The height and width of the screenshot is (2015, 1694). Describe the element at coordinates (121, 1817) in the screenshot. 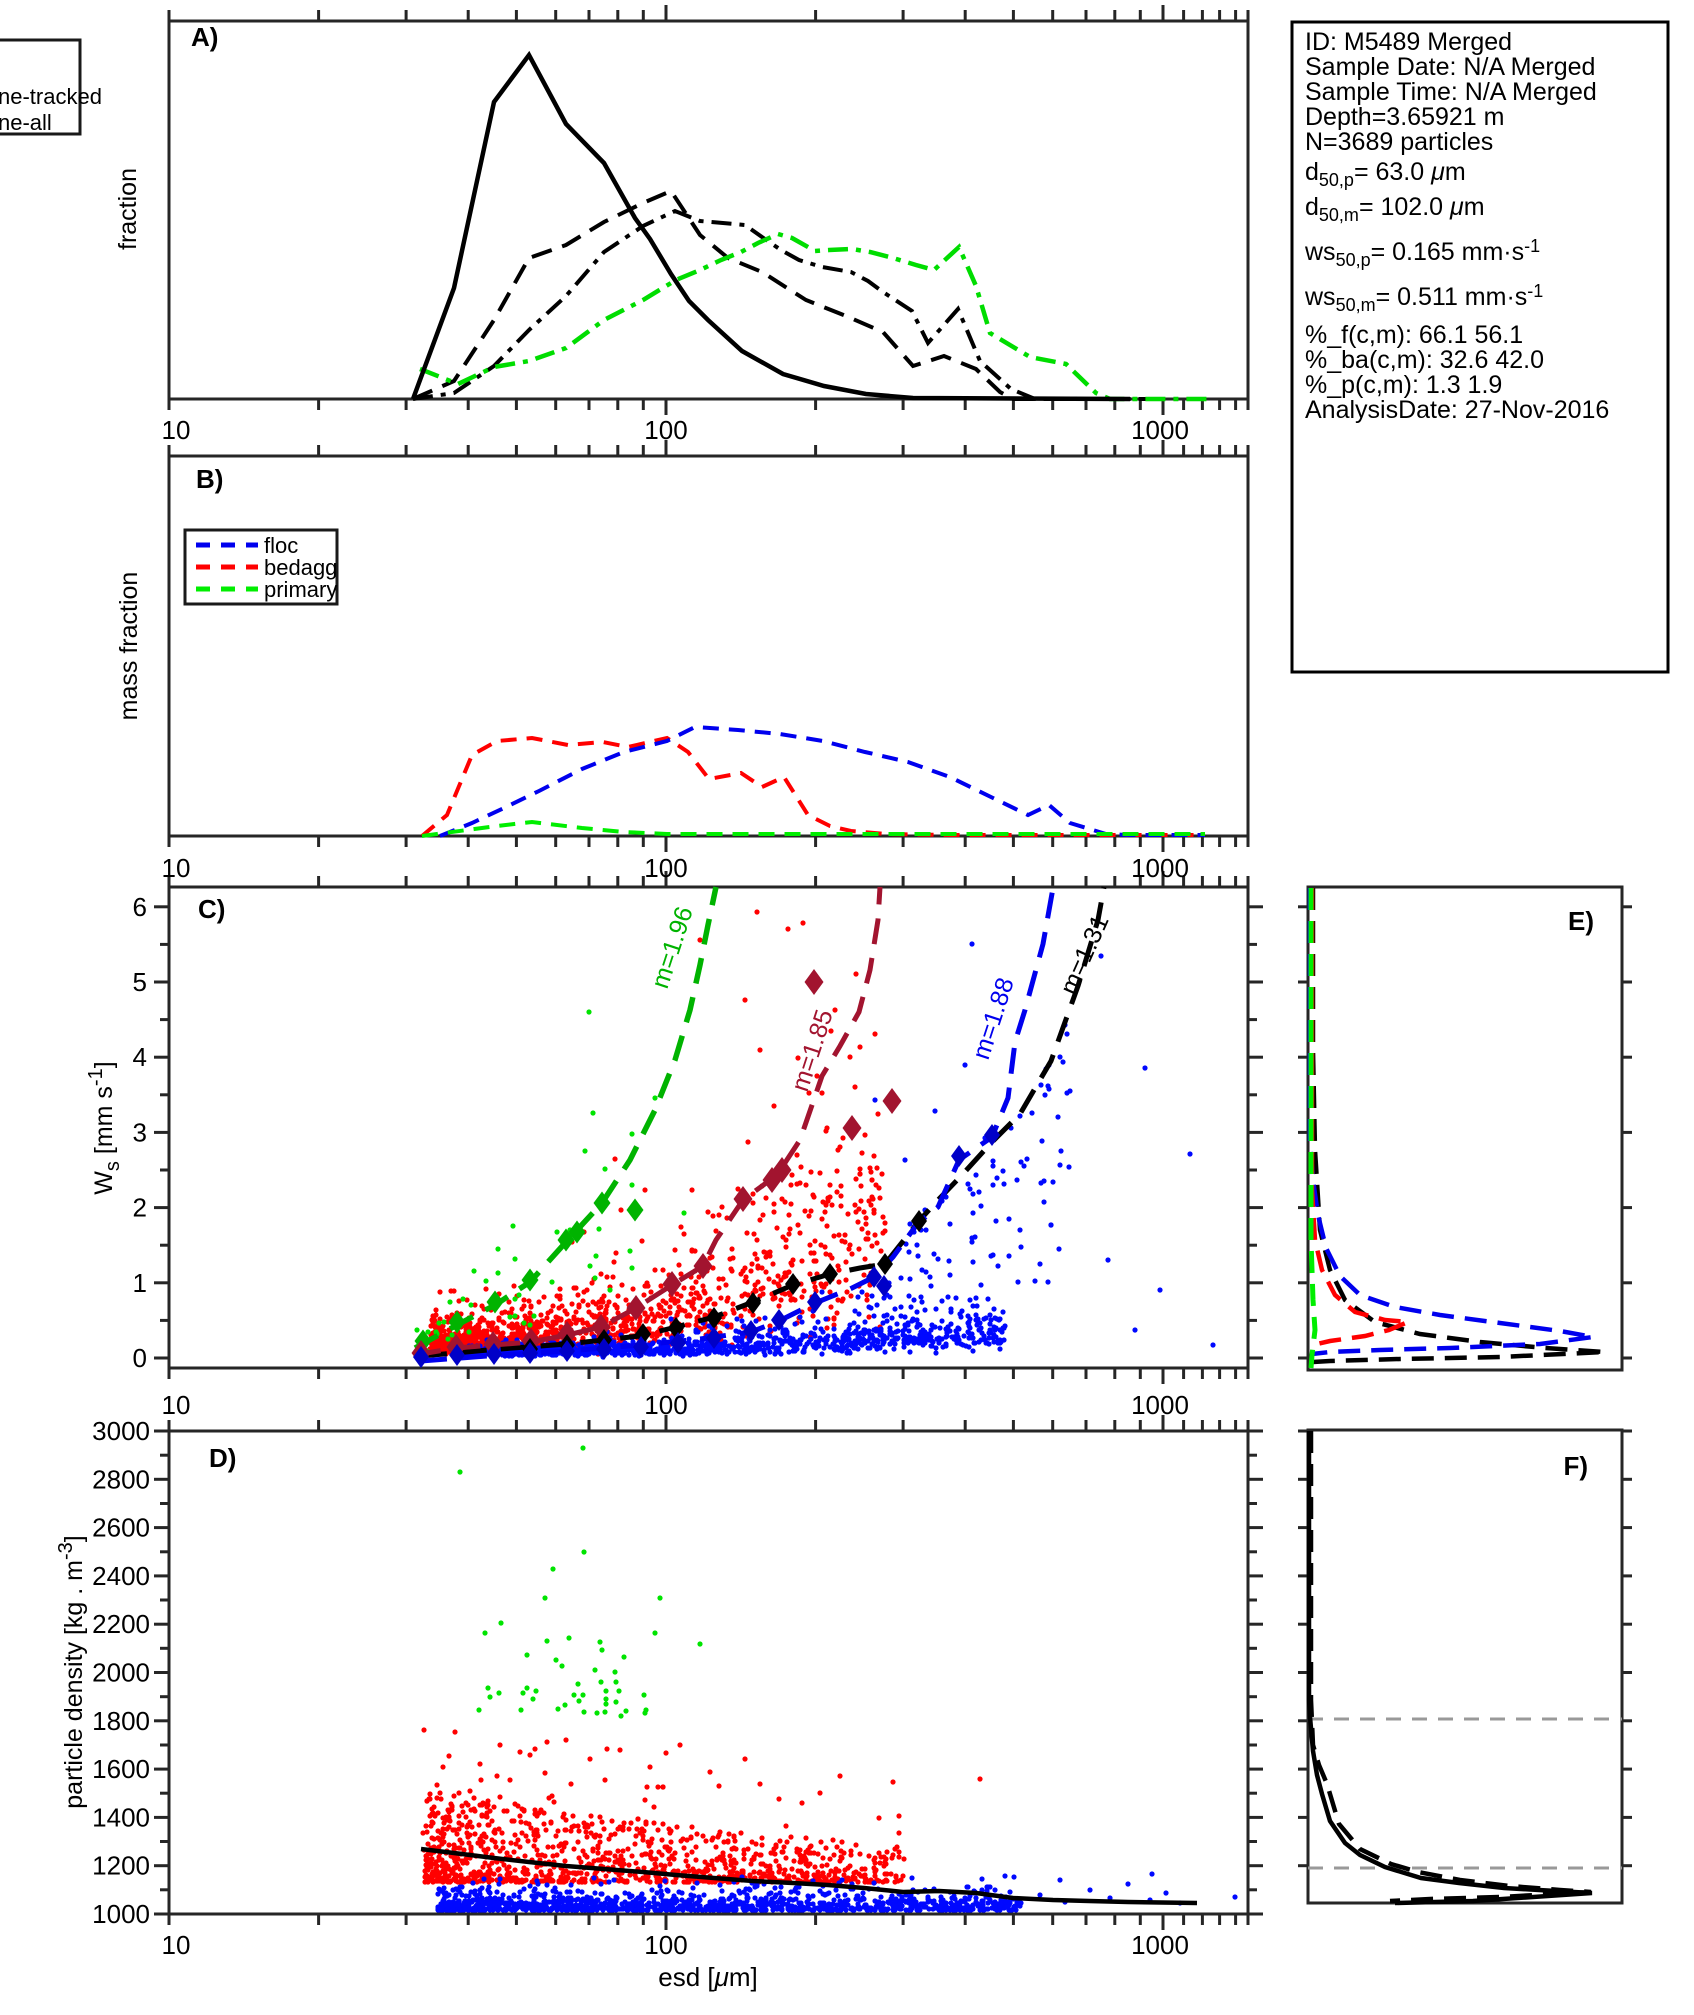

I see `svg-text: 1400` at that location.